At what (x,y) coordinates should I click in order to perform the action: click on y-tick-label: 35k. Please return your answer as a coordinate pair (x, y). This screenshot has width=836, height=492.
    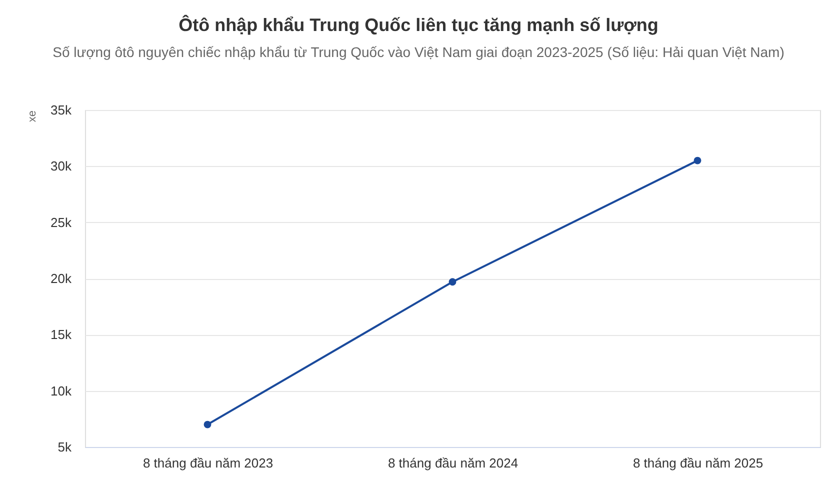
    Looking at the image, I should click on (61, 110).